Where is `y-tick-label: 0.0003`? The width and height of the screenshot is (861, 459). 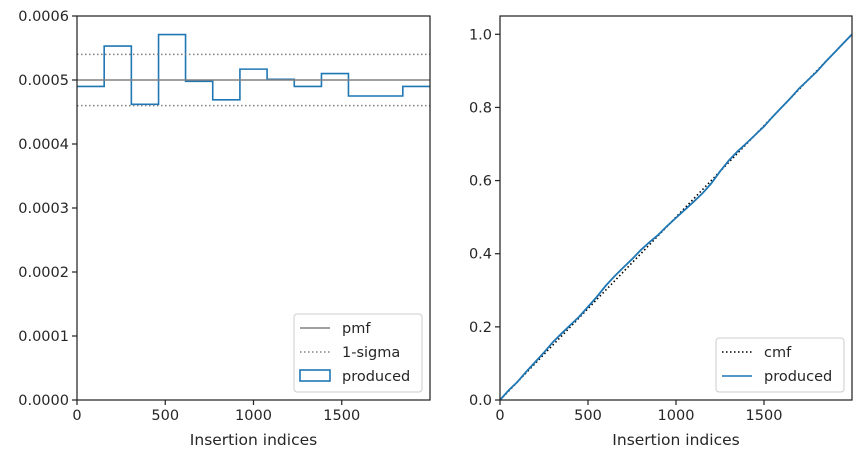 y-tick-label: 0.0003 is located at coordinates (43, 209).